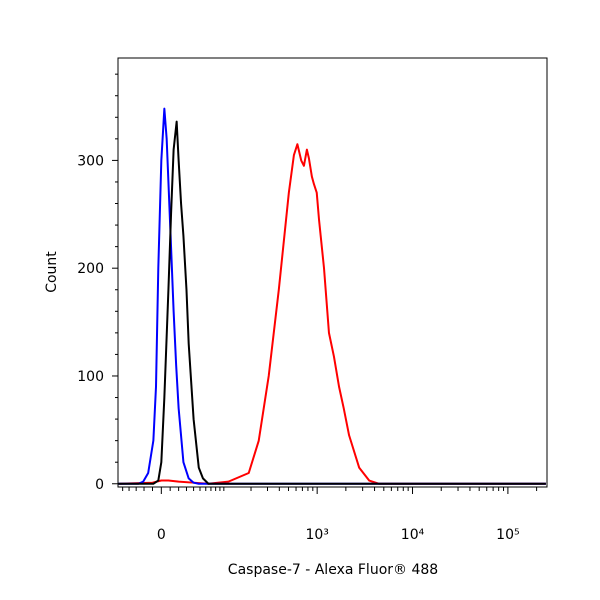 This screenshot has width=600, height=600. Describe the element at coordinates (99, 485) in the screenshot. I see `y-tick-label: 0` at that location.